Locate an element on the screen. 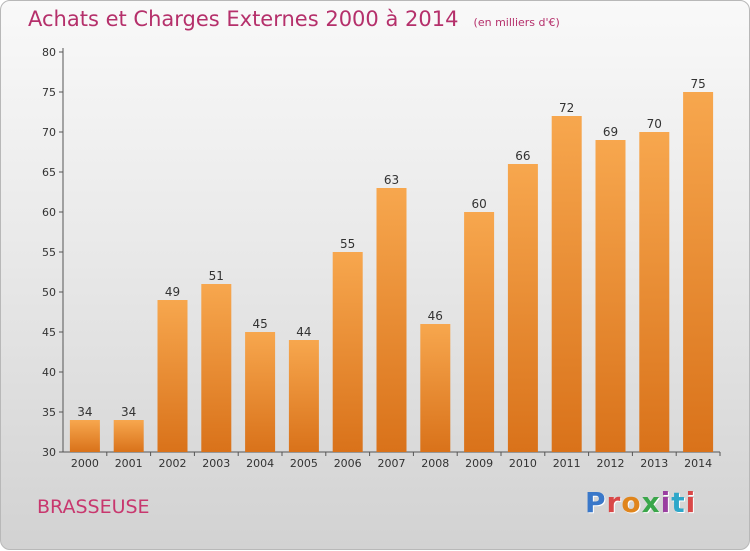 Image resolution: width=750 pixels, height=551 pixels. chart-subtitle: (en milliers d'€) is located at coordinates (516, 22).